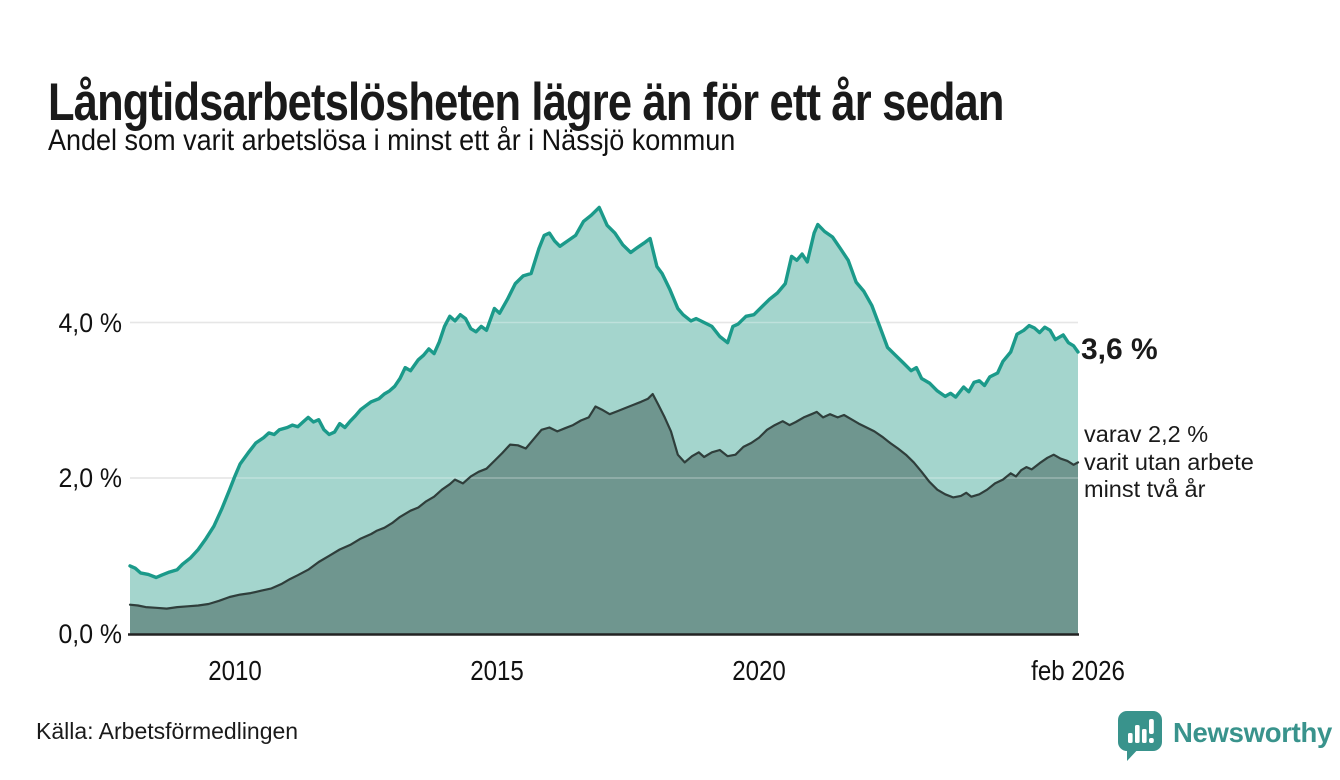 This screenshot has height=780, width=1340. What do you see at coordinates (167, 731) in the screenshot?
I see `source-note: Källa: Arbetsförmedlingen` at bounding box center [167, 731].